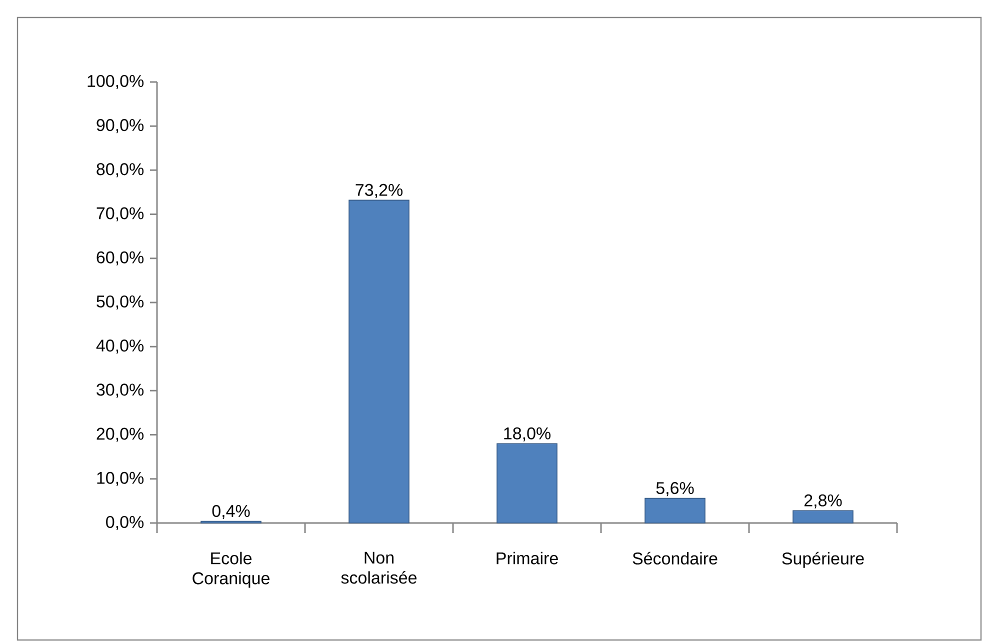 This screenshot has height=642, width=984. Describe the element at coordinates (120, 347) in the screenshot. I see `y-tick-label: 40,0%` at that location.